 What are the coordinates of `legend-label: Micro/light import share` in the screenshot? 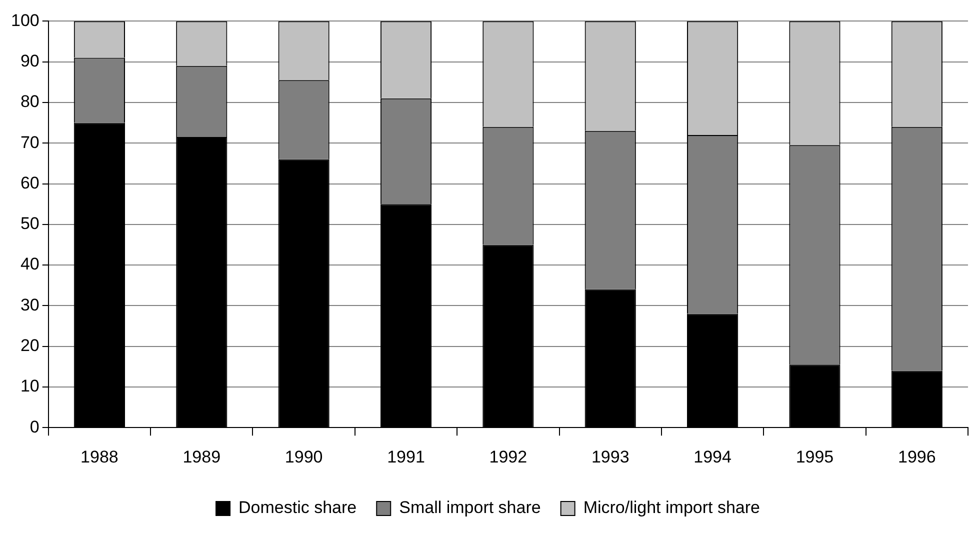 It's located at (671, 508).